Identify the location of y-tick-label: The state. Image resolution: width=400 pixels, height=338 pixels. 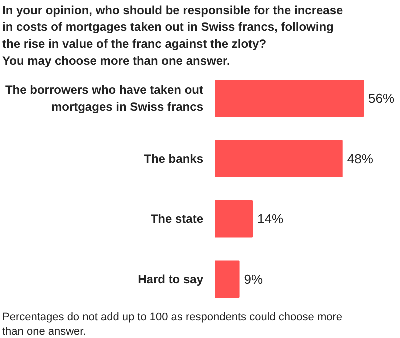
(177, 219).